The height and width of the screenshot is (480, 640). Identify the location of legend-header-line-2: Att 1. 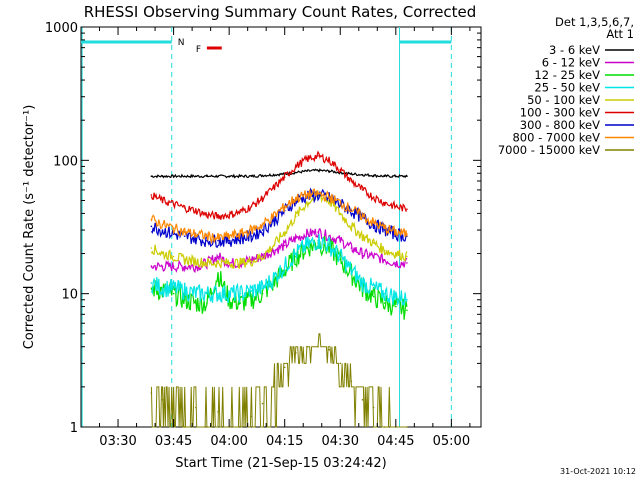
(620, 34).